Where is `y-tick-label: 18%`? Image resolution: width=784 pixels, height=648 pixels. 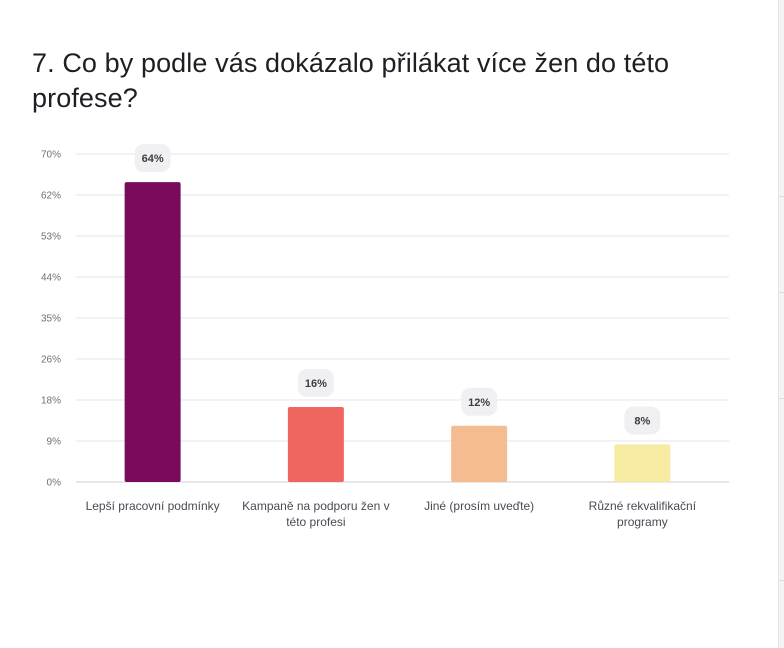
y-tick-label: 18% is located at coordinates (51, 401).